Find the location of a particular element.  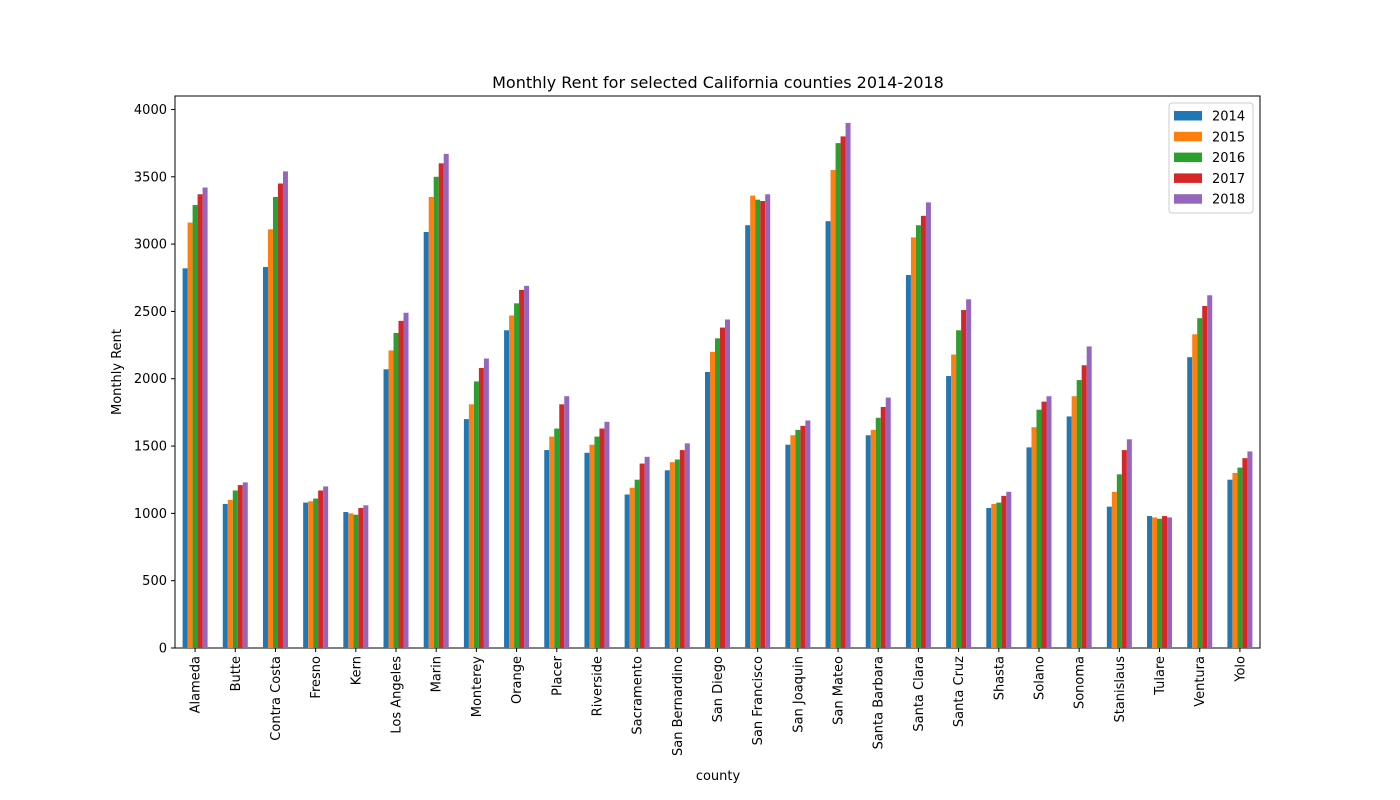

bar-2017-san-diego is located at coordinates (722, 487).